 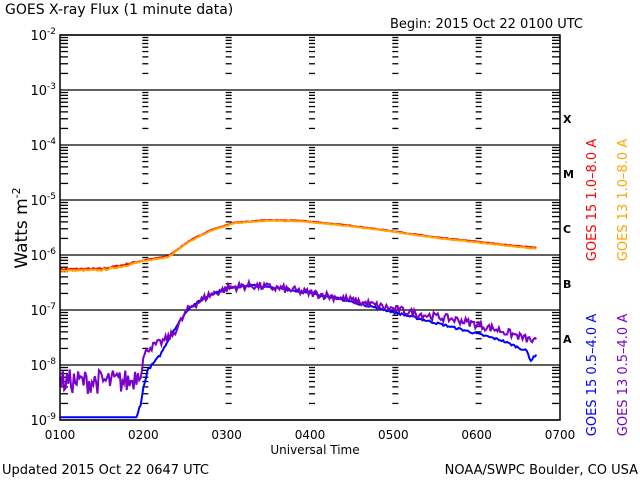 What do you see at coordinates (60, 435) in the screenshot?
I see `x-tick-label: 0100` at bounding box center [60, 435].